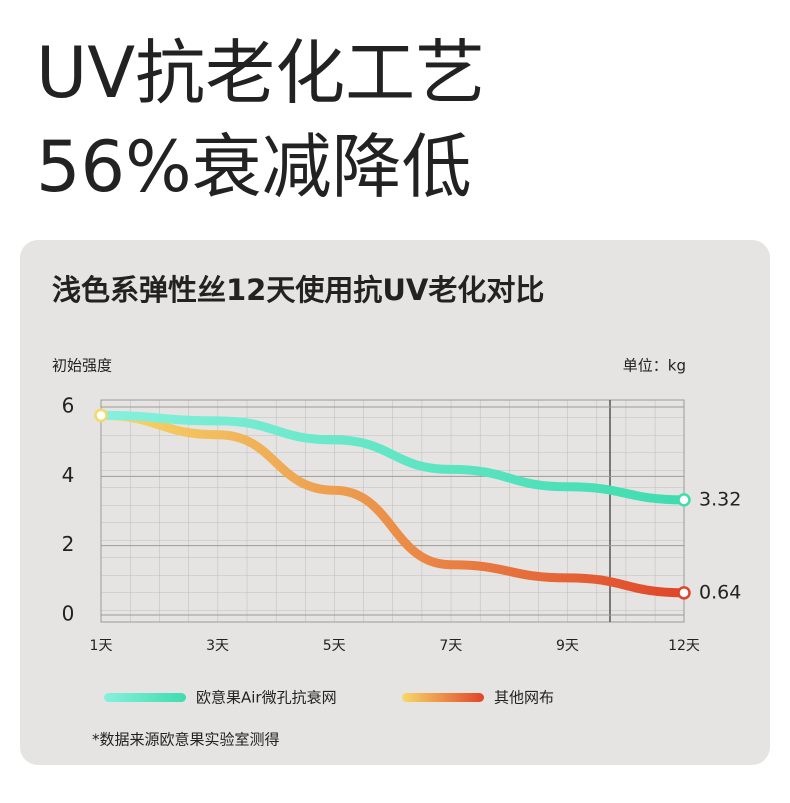  What do you see at coordinates (68, 614) in the screenshot?
I see `y-tick-label: 0` at bounding box center [68, 614].